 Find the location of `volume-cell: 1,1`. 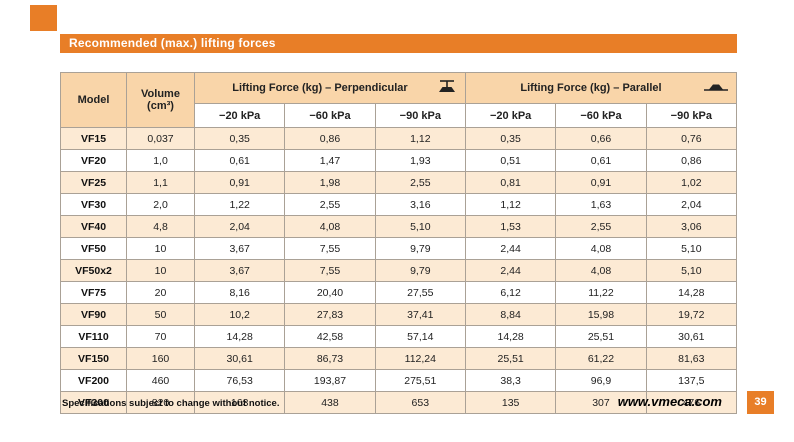

volume-cell: 1,1 is located at coordinates (160, 182).